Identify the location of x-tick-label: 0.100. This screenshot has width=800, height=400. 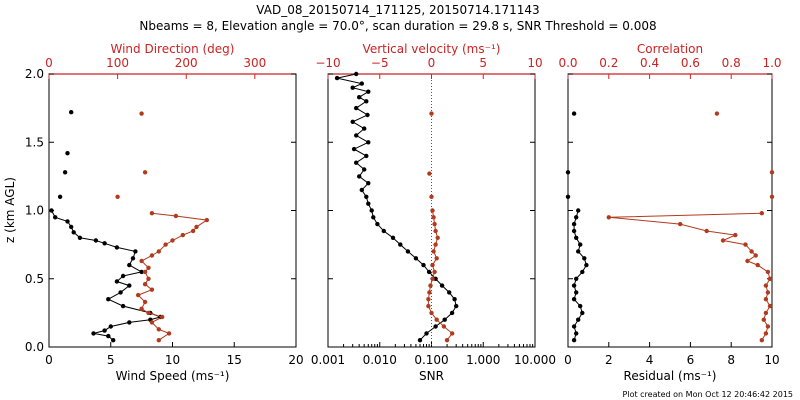
(431, 360).